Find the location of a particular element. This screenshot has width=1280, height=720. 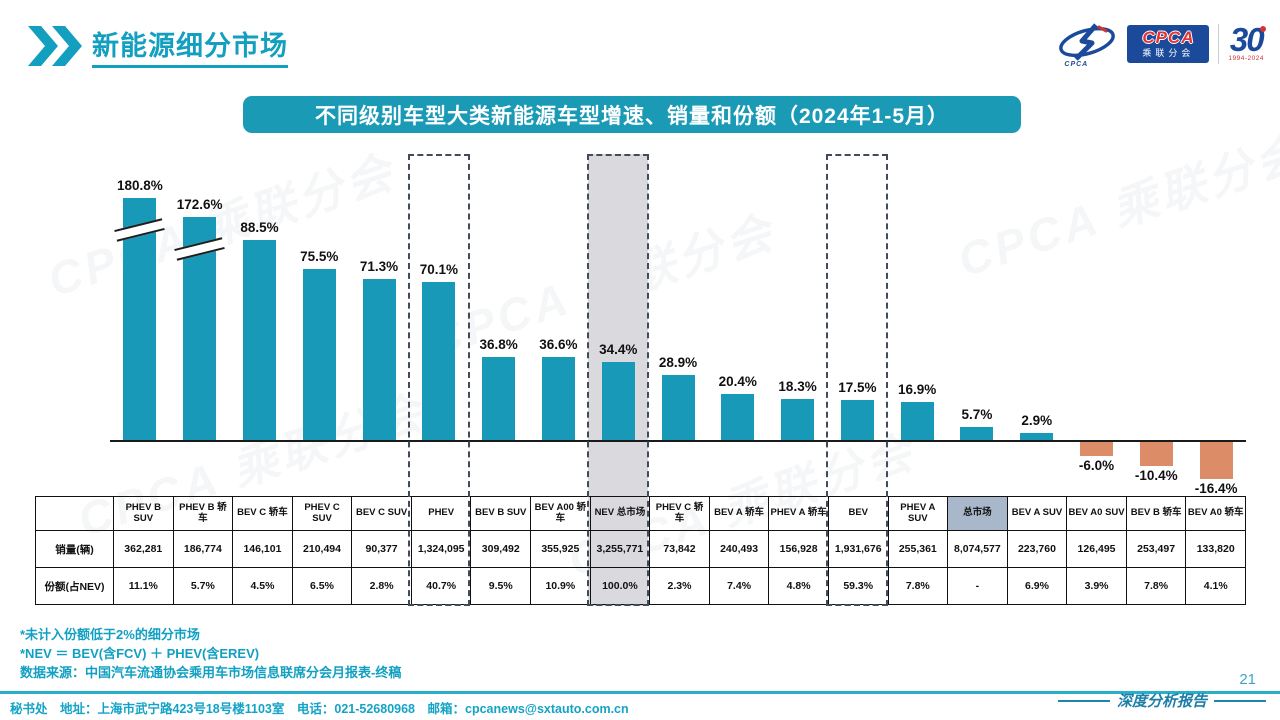

chart-title: 不同级别车型大类新能源车型增速、销量和份额（2024年1-5月） is located at coordinates (632, 114).